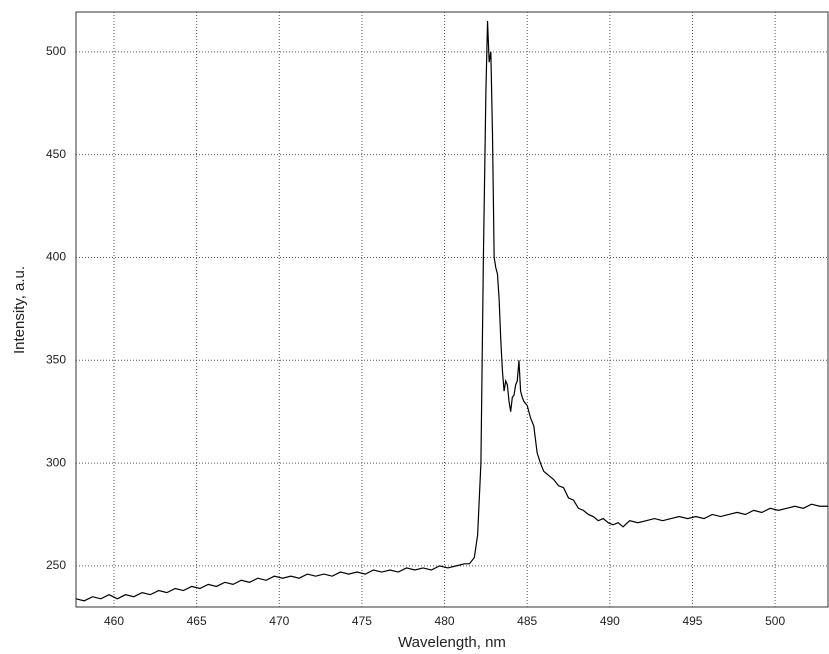 This screenshot has height=654, width=829. Describe the element at coordinates (197, 621) in the screenshot. I see `x-tick-label: 465` at that location.